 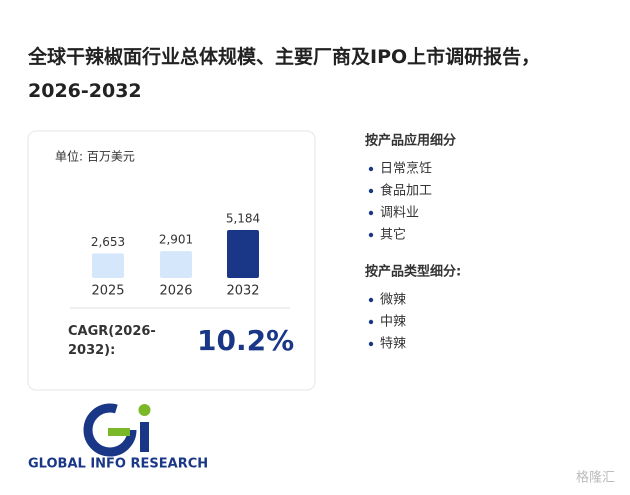 I want to click on segment-item: 其它, so click(x=393, y=235).